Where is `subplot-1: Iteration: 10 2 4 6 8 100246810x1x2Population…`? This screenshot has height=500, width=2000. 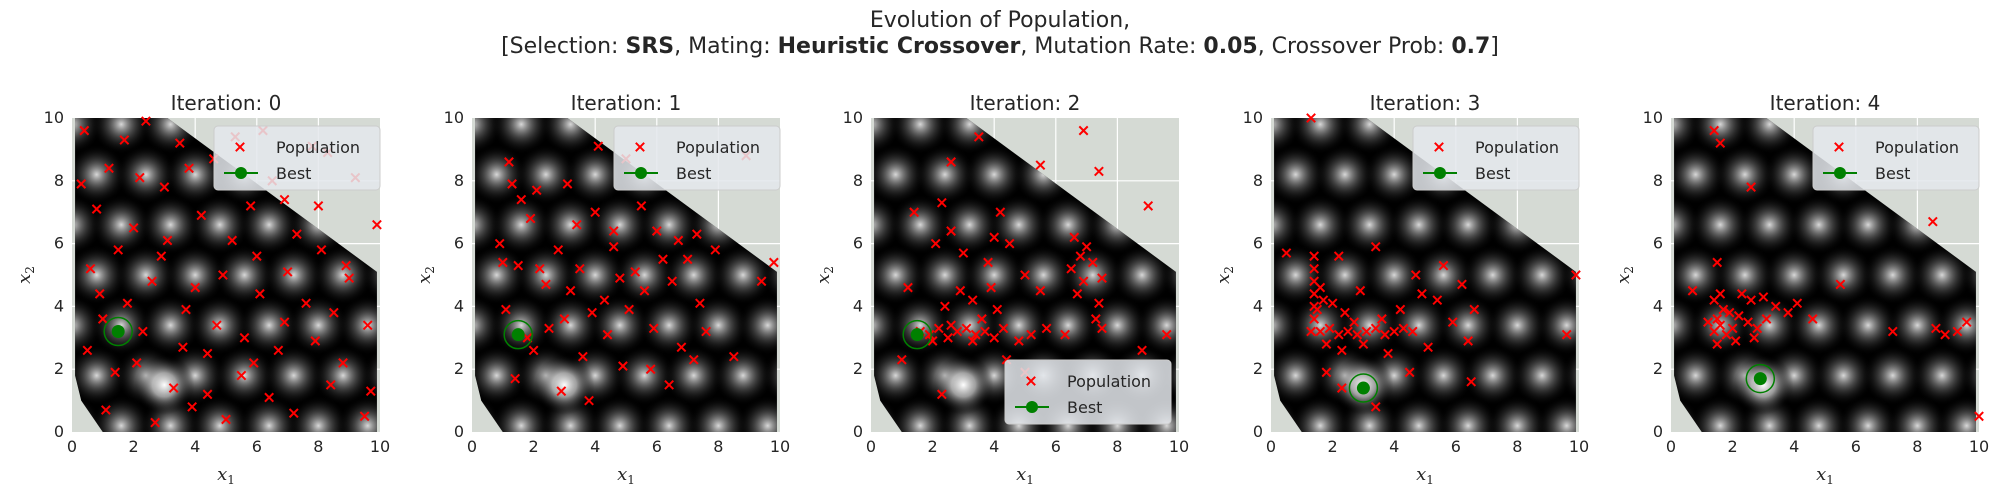 subplot-1: Iteration: 10 2 4 6 8 100246810x1x2Population… is located at coordinates (602, 289).